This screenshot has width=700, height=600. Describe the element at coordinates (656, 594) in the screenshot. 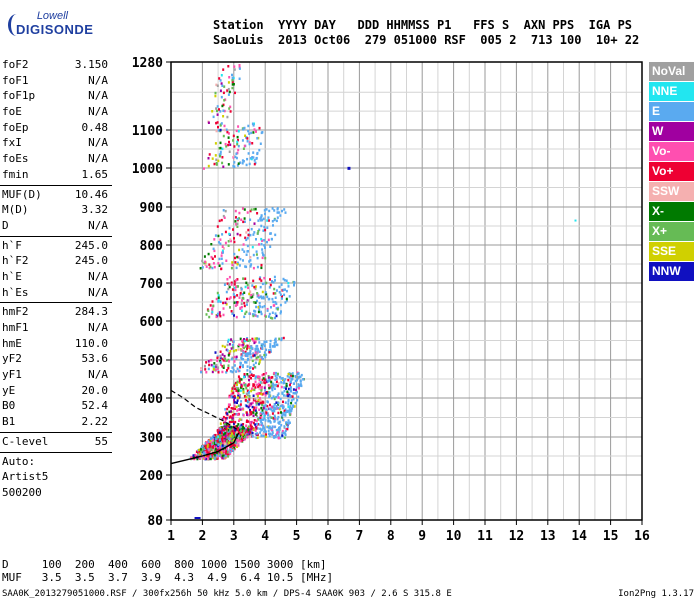

I see `version-label: Ion2Png 1.3.17` at that location.